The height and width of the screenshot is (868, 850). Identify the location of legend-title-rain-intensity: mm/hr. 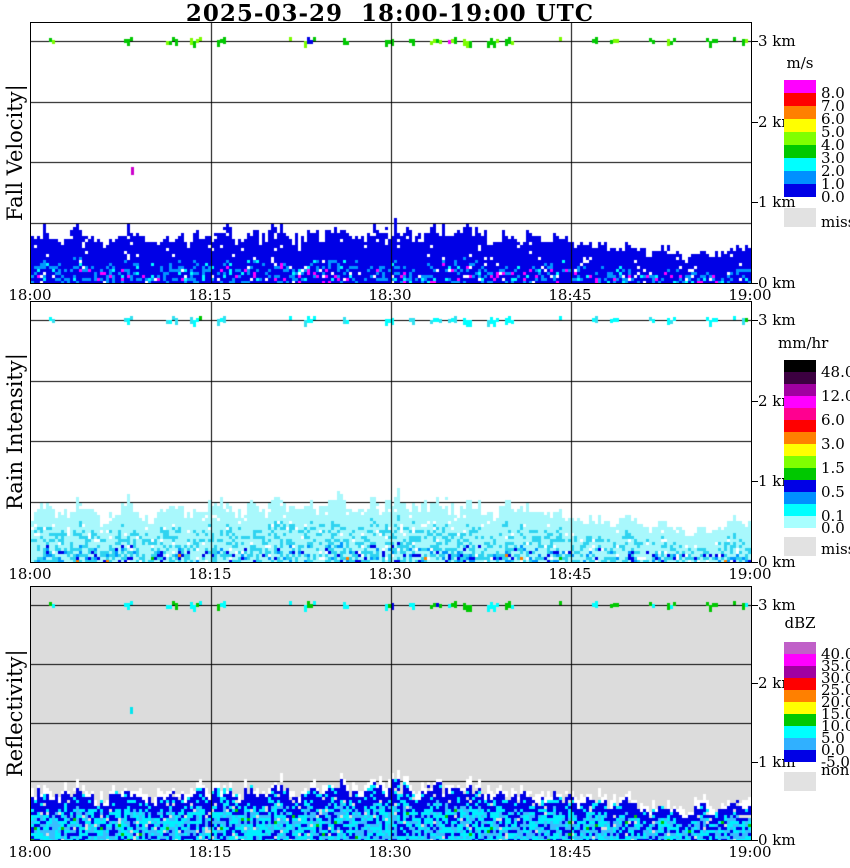
(803, 343).